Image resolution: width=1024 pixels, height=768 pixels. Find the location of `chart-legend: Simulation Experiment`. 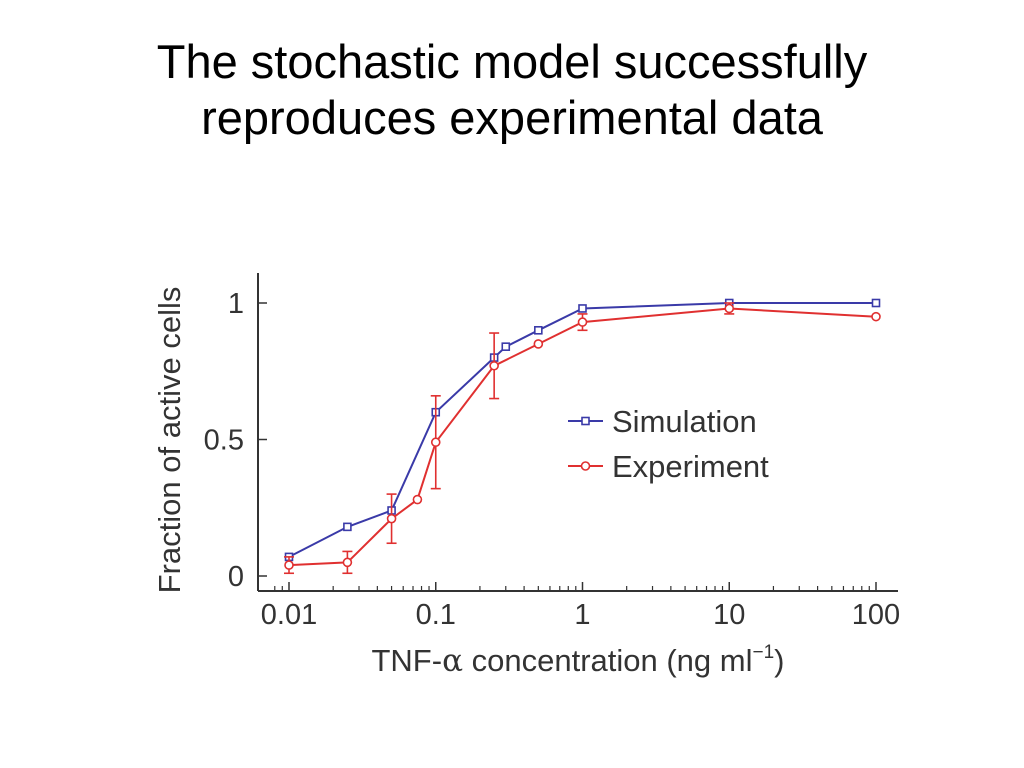

chart-legend: Simulation Experiment is located at coordinates (668, 444).